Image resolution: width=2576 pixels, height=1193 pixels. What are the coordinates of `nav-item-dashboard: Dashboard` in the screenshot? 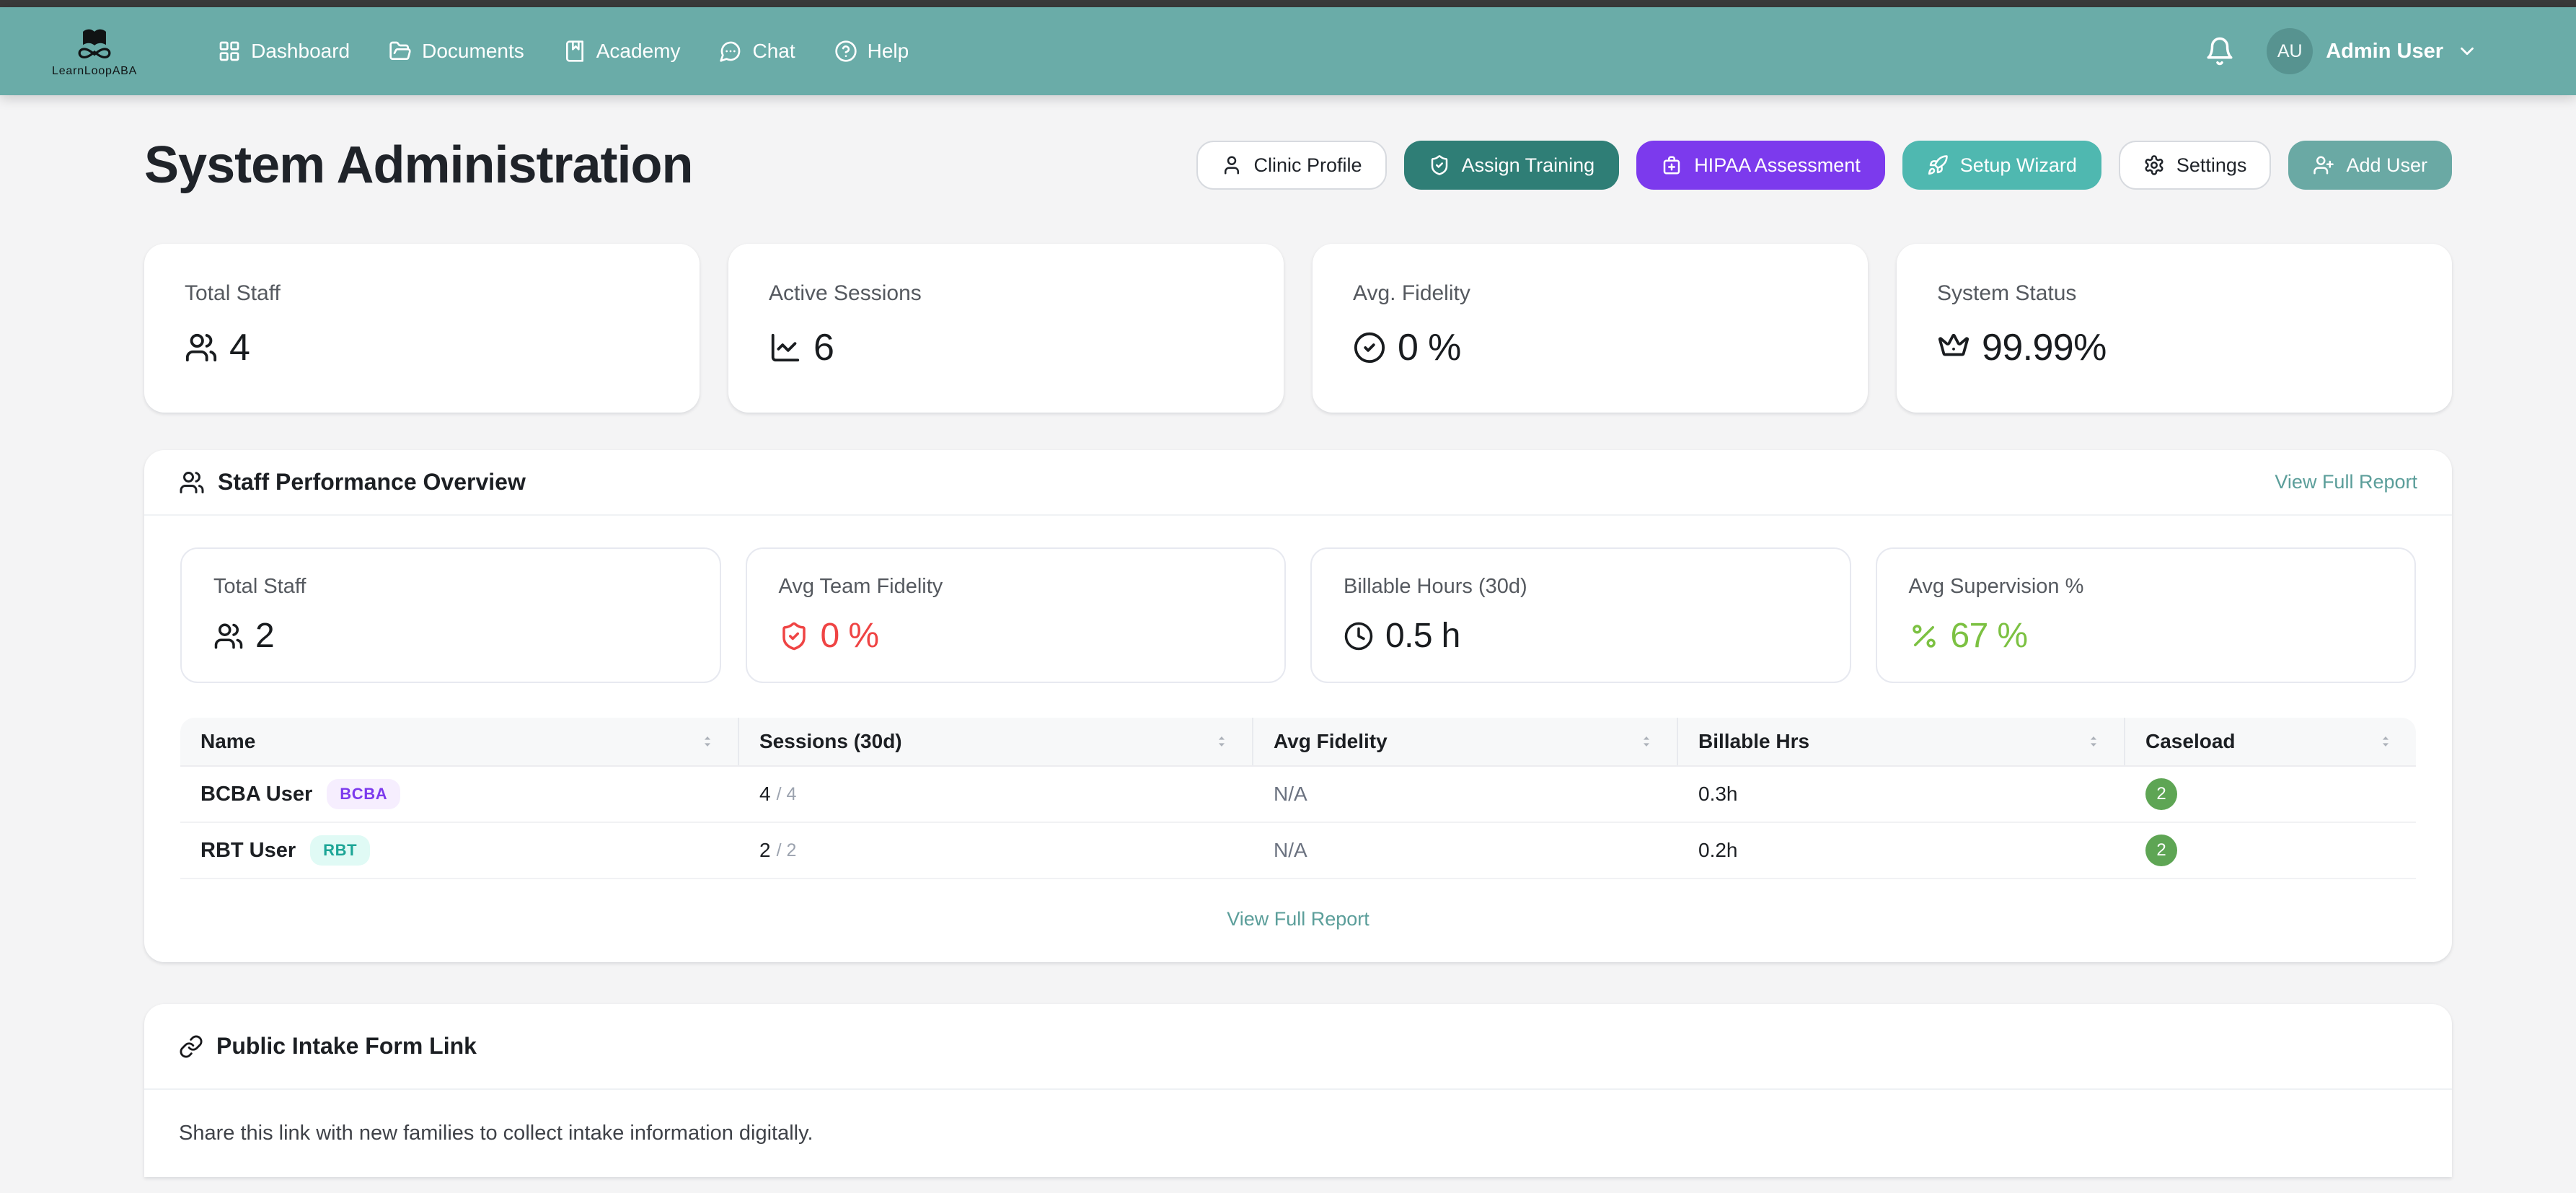 It's located at (284, 51).